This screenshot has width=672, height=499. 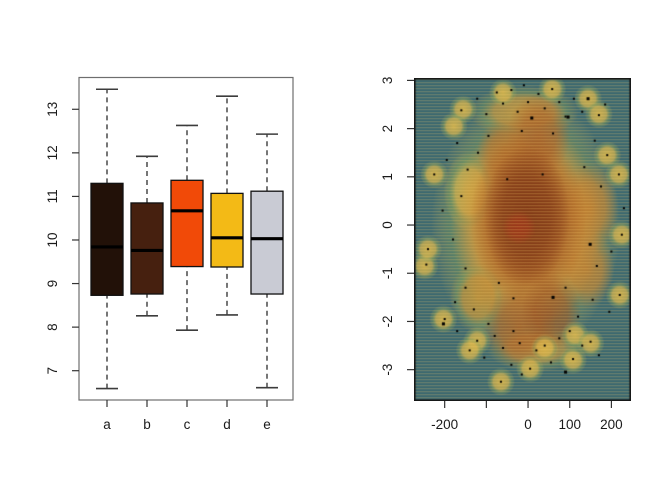 I want to click on boxplot-ytick-label-9: 9, so click(x=52, y=284).